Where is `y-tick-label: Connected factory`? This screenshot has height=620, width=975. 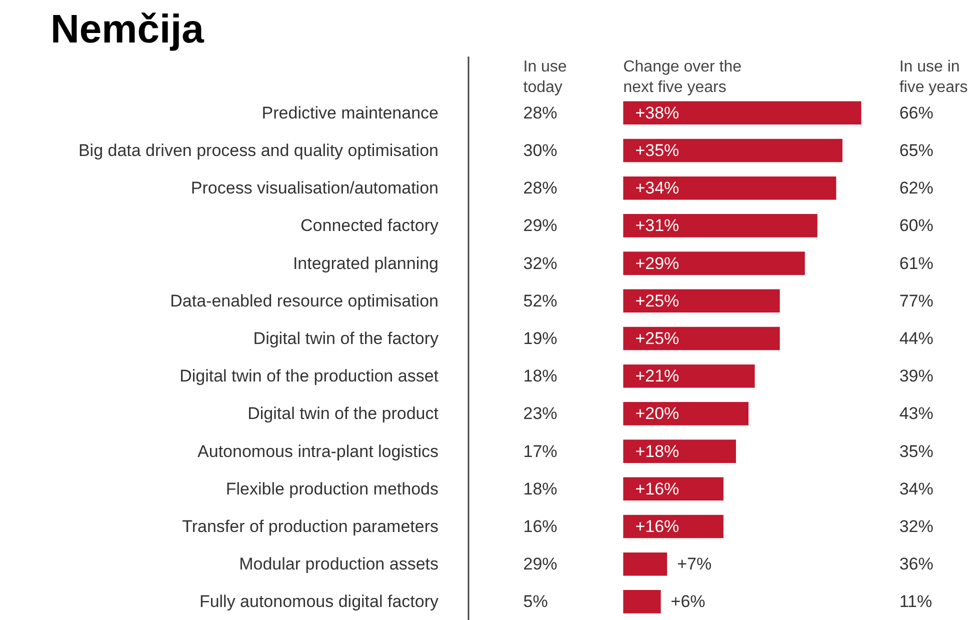
y-tick-label: Connected factory is located at coordinates (369, 226).